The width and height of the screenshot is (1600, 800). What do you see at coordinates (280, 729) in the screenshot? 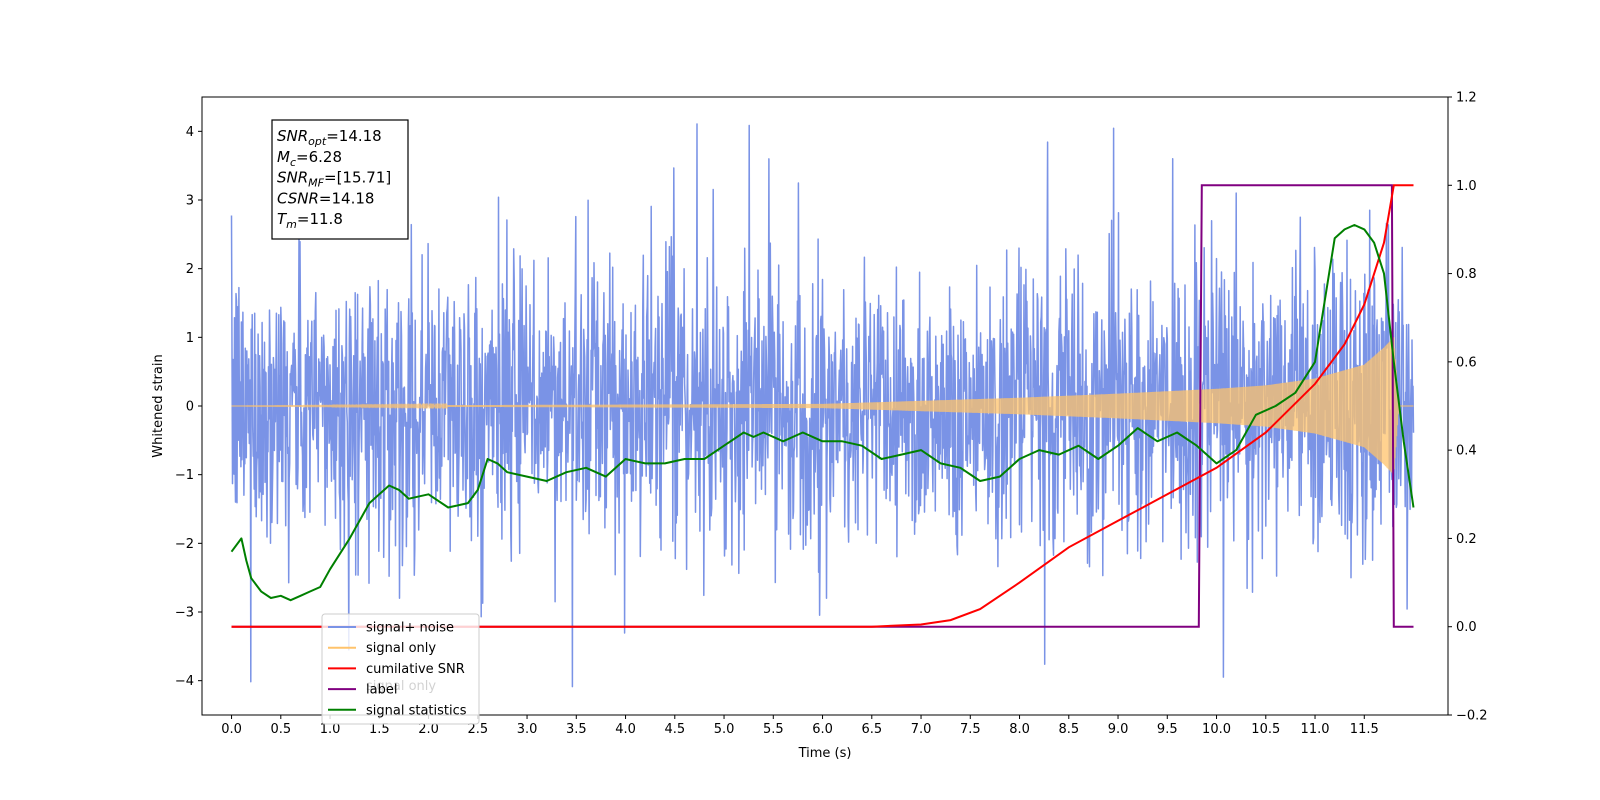
I see `x-tick-label: 0.5` at bounding box center [280, 729].